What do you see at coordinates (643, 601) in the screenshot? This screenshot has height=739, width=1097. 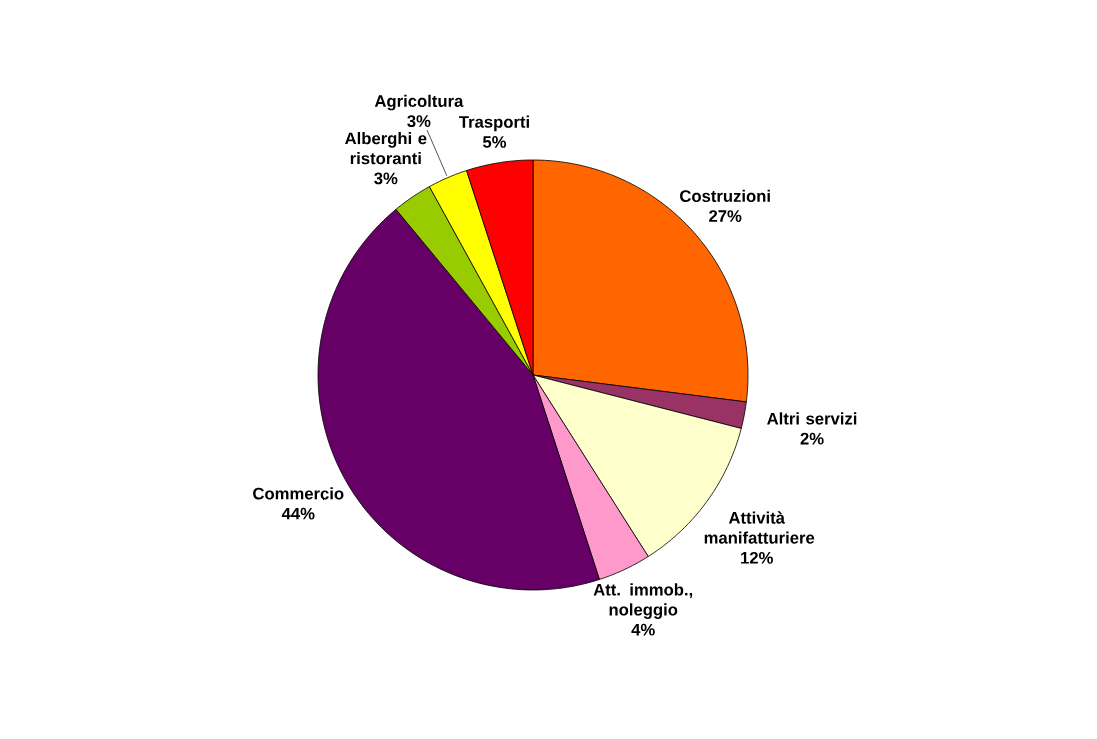 I see `slice-label: Att. immob., noleggio` at bounding box center [643, 601].